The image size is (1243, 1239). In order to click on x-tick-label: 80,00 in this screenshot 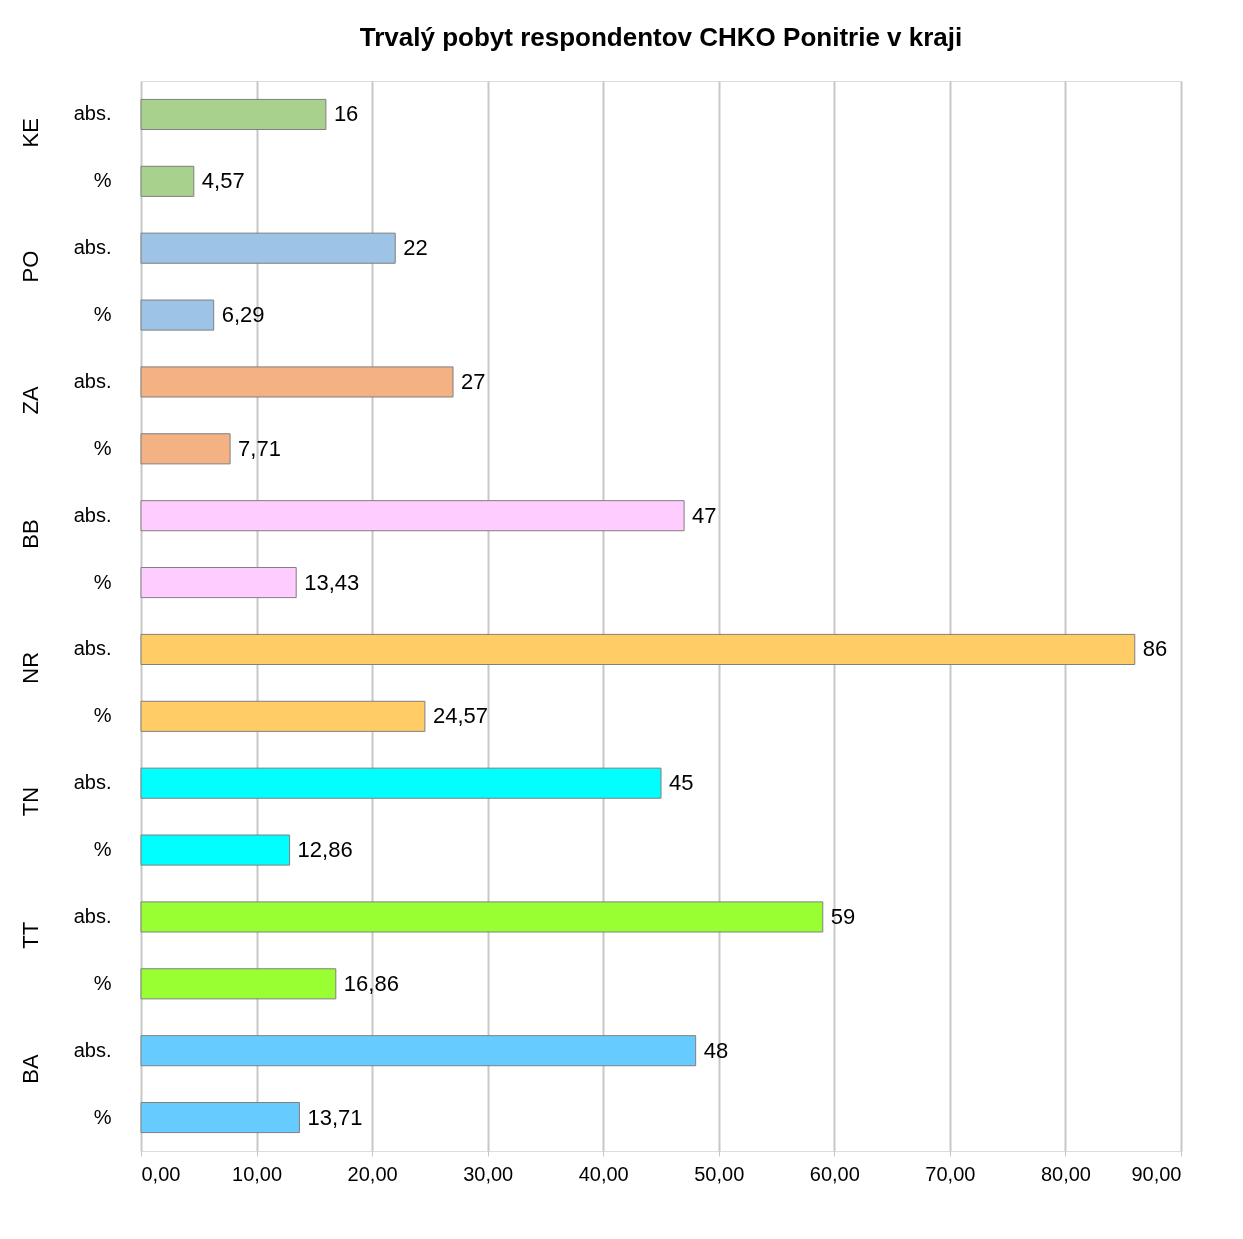, I will do `click(1065, 1173)`.